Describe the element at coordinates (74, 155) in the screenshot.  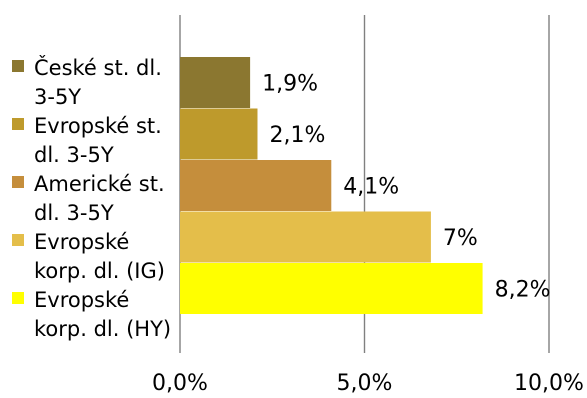
I see `legend-label-1-line-1: dl. 3-5Y` at that location.